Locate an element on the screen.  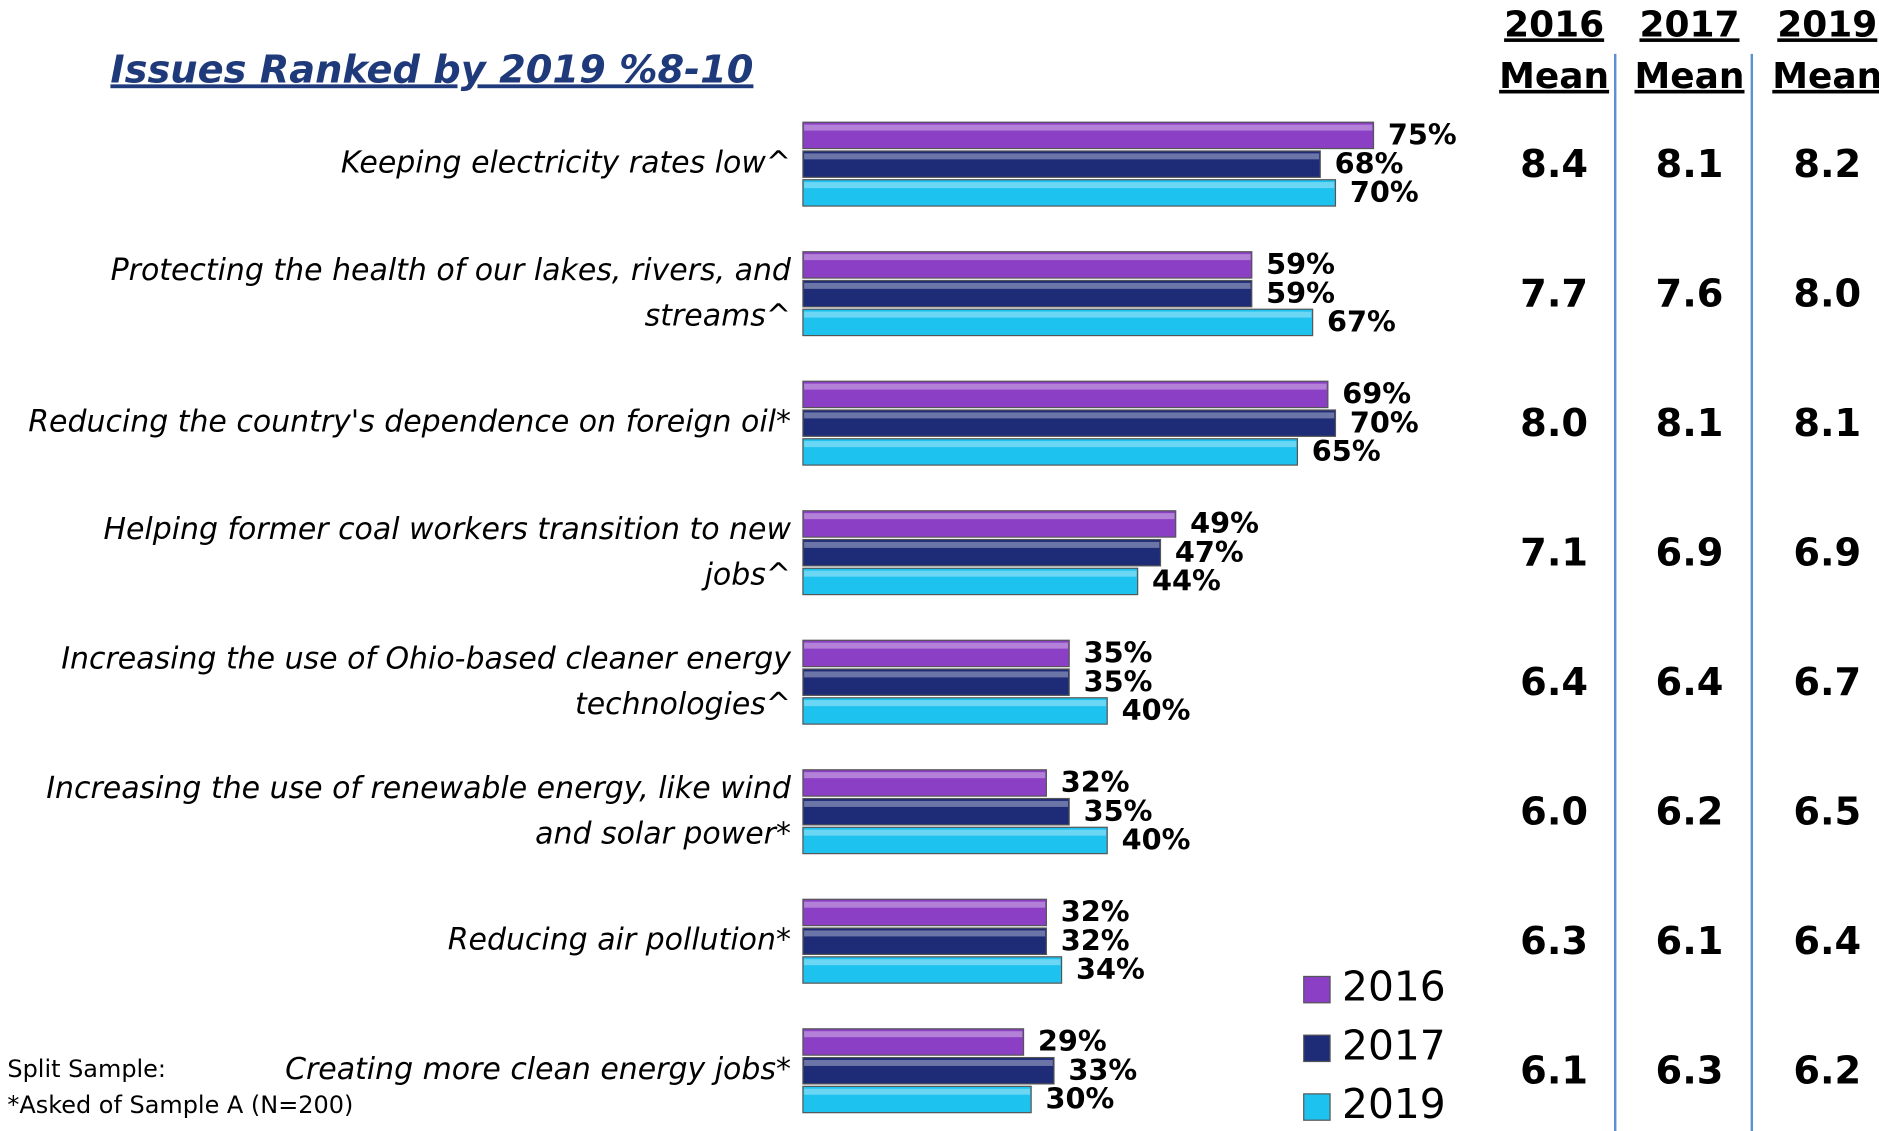
value-label: 65% is located at coordinates (1346, 451).